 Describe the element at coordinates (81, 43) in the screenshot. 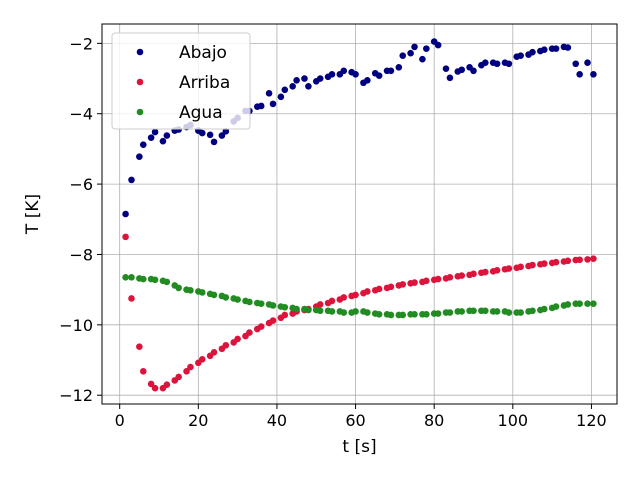

I see `y-tick-label: −2` at that location.